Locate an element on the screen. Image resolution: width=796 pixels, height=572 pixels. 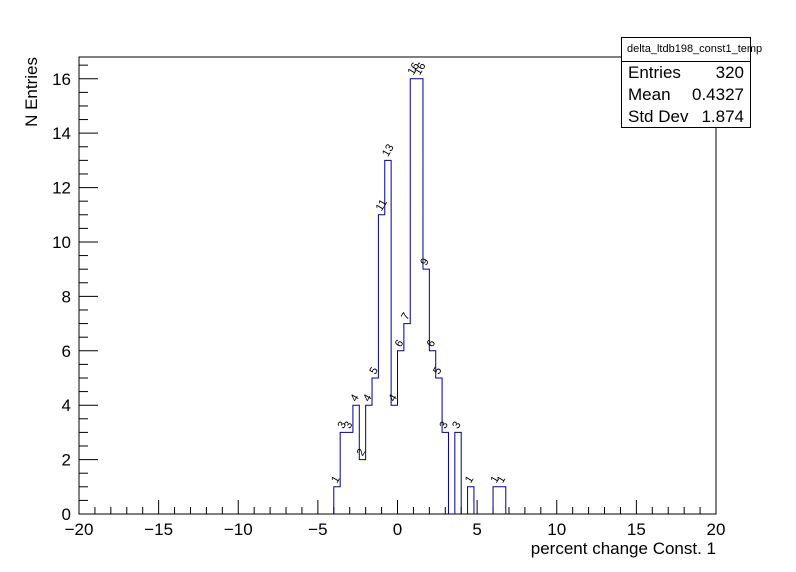
x-tick-label: 0 is located at coordinates (397, 529).